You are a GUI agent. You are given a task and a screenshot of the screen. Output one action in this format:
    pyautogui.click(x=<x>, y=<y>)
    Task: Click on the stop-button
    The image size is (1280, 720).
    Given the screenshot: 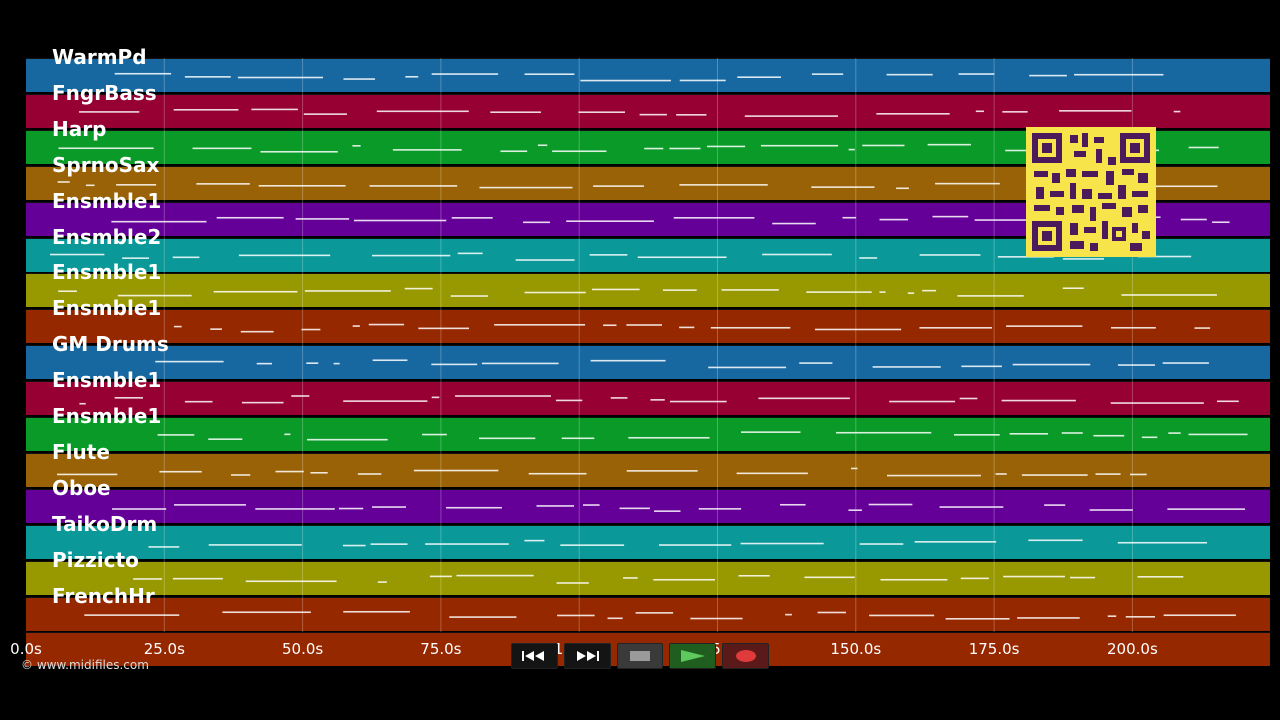 What is the action you would take?
    pyautogui.click(x=640, y=656)
    